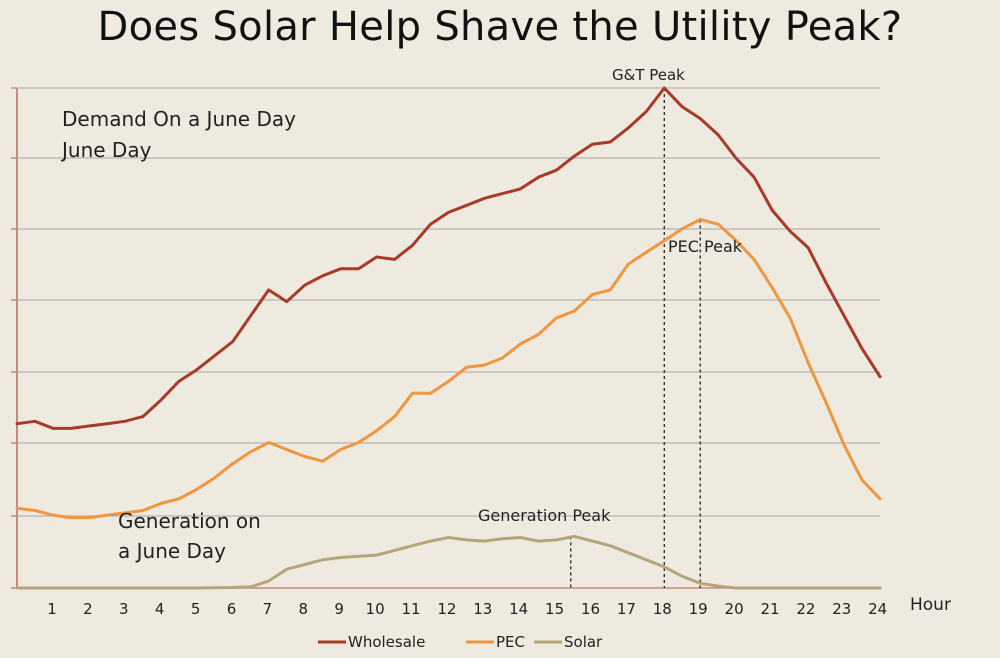 This screenshot has height=658, width=1000. I want to click on x-tick-label: 16, so click(590, 609).